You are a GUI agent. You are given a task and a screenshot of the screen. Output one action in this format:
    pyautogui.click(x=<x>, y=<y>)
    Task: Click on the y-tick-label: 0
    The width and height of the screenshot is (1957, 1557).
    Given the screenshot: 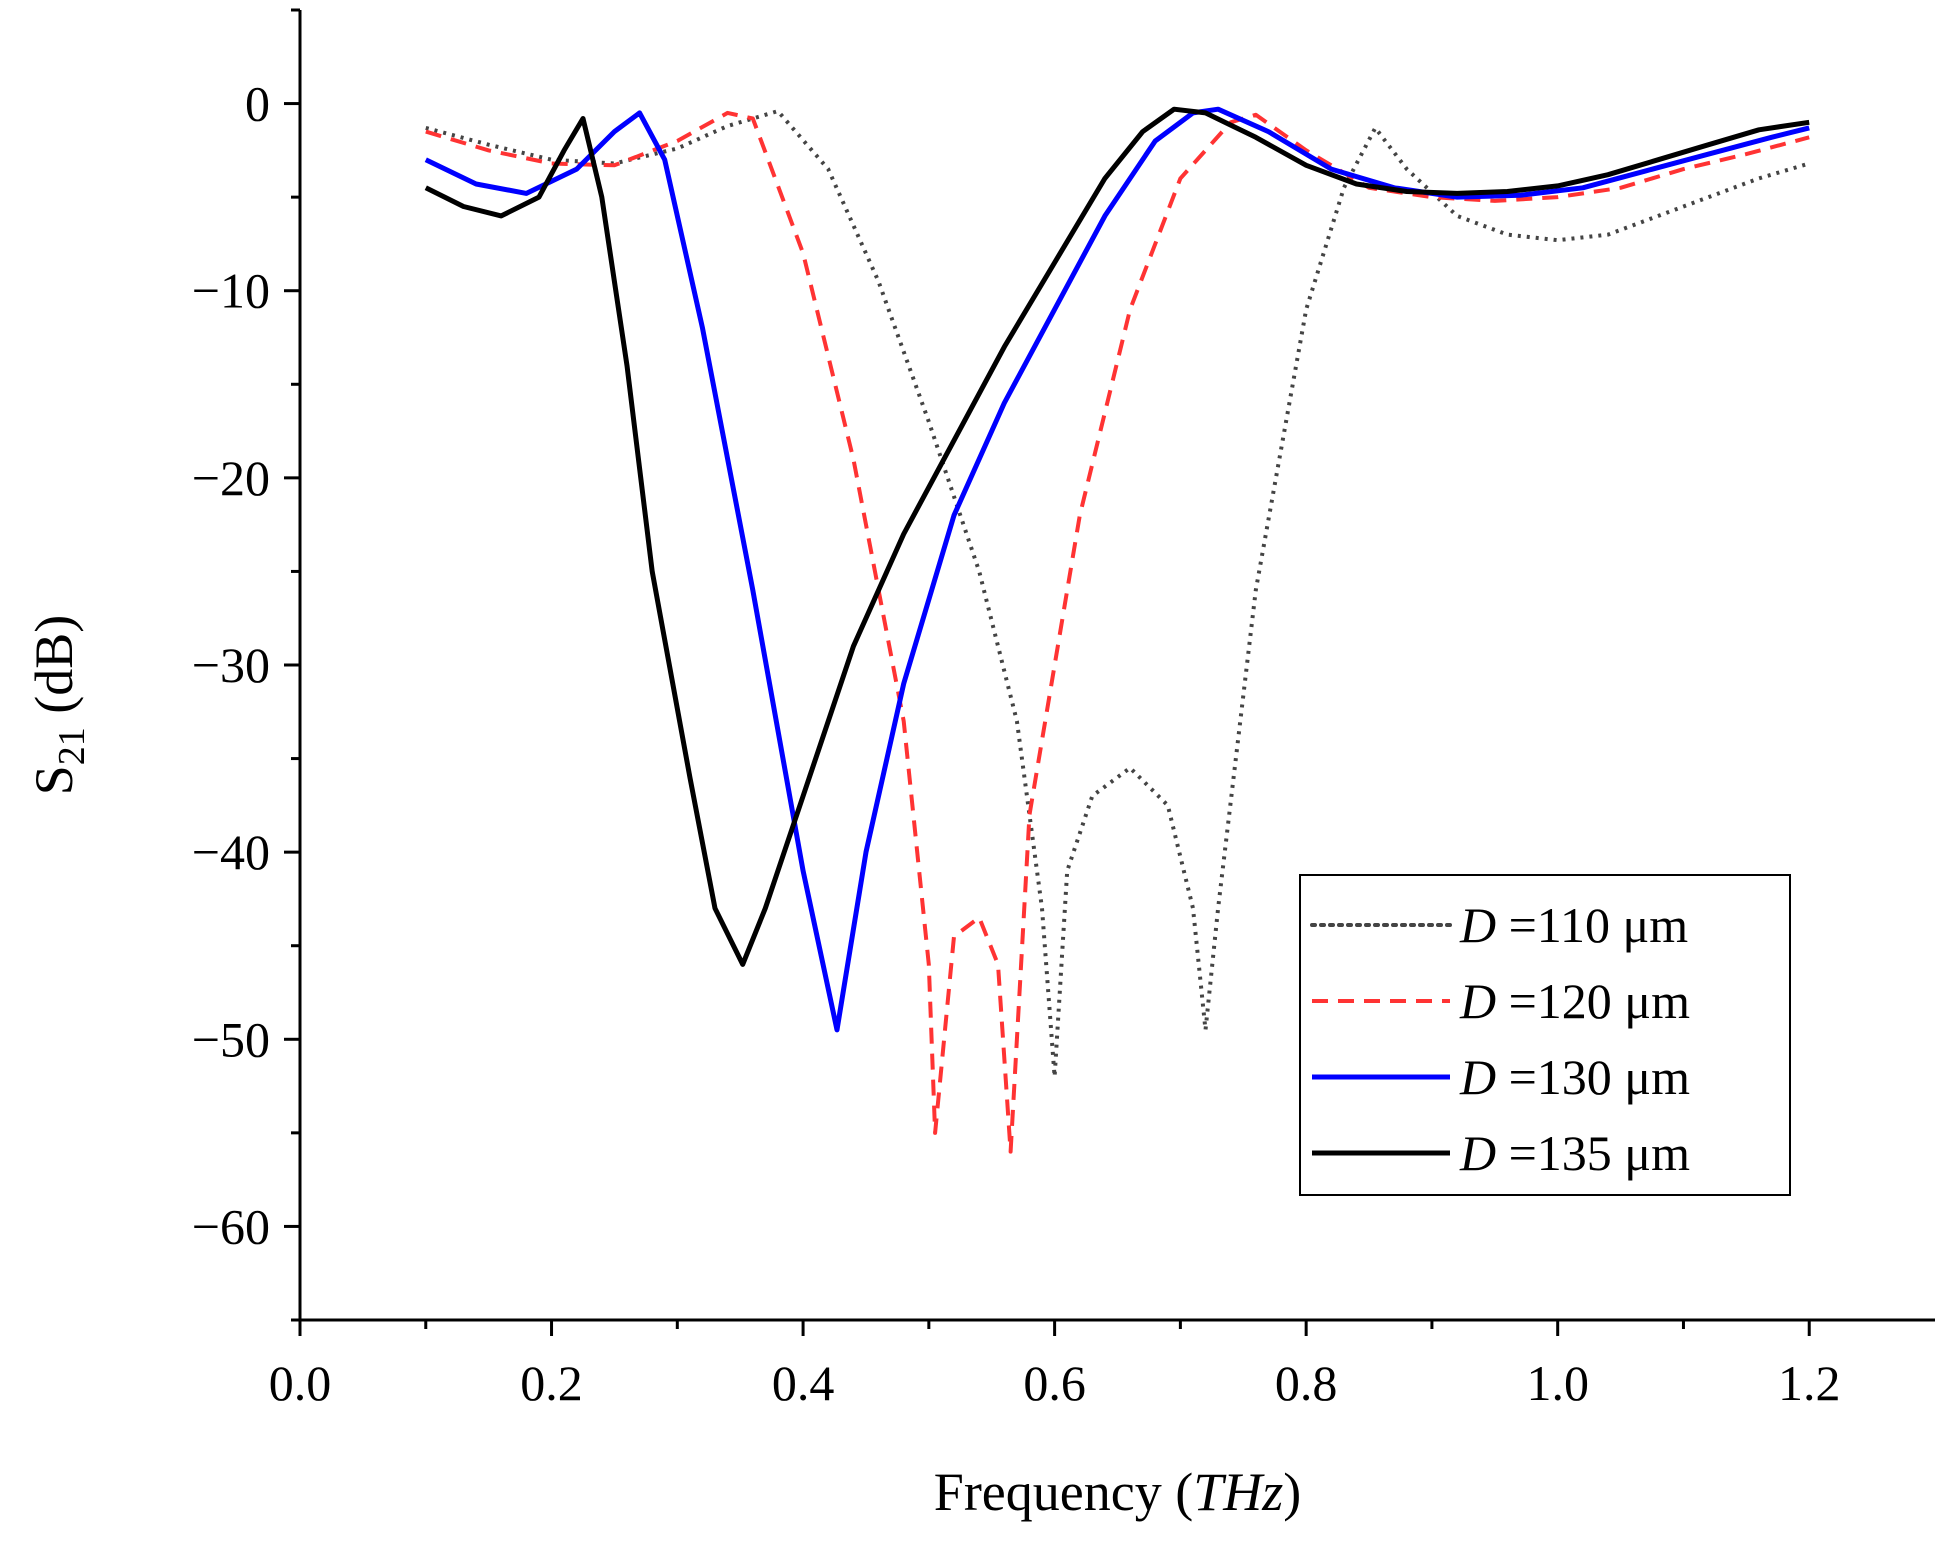 What is the action you would take?
    pyautogui.click(x=257, y=104)
    